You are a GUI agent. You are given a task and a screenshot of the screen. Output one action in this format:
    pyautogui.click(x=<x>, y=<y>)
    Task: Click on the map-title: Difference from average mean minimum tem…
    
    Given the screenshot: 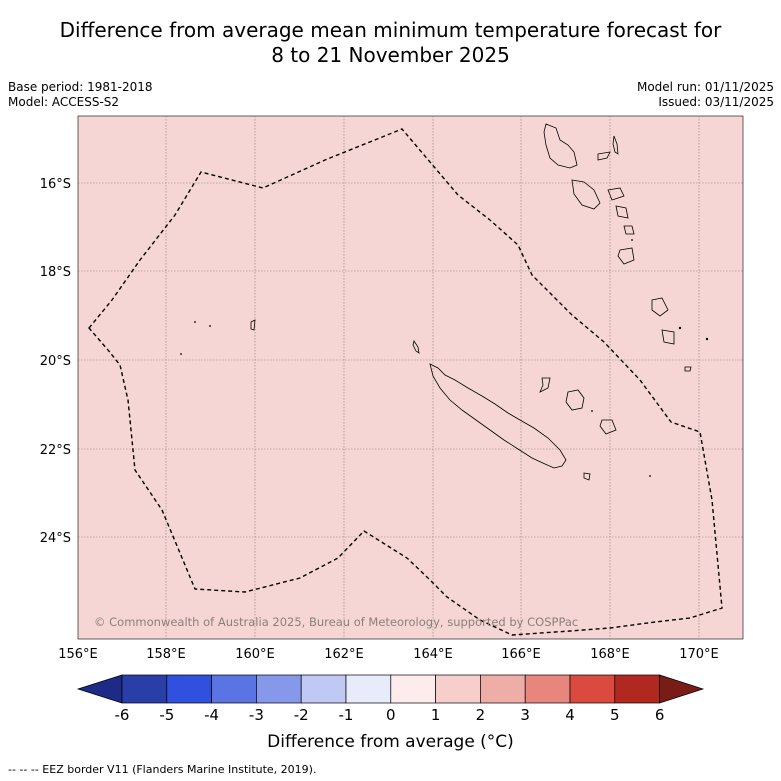 What is the action you would take?
    pyautogui.click(x=390, y=43)
    